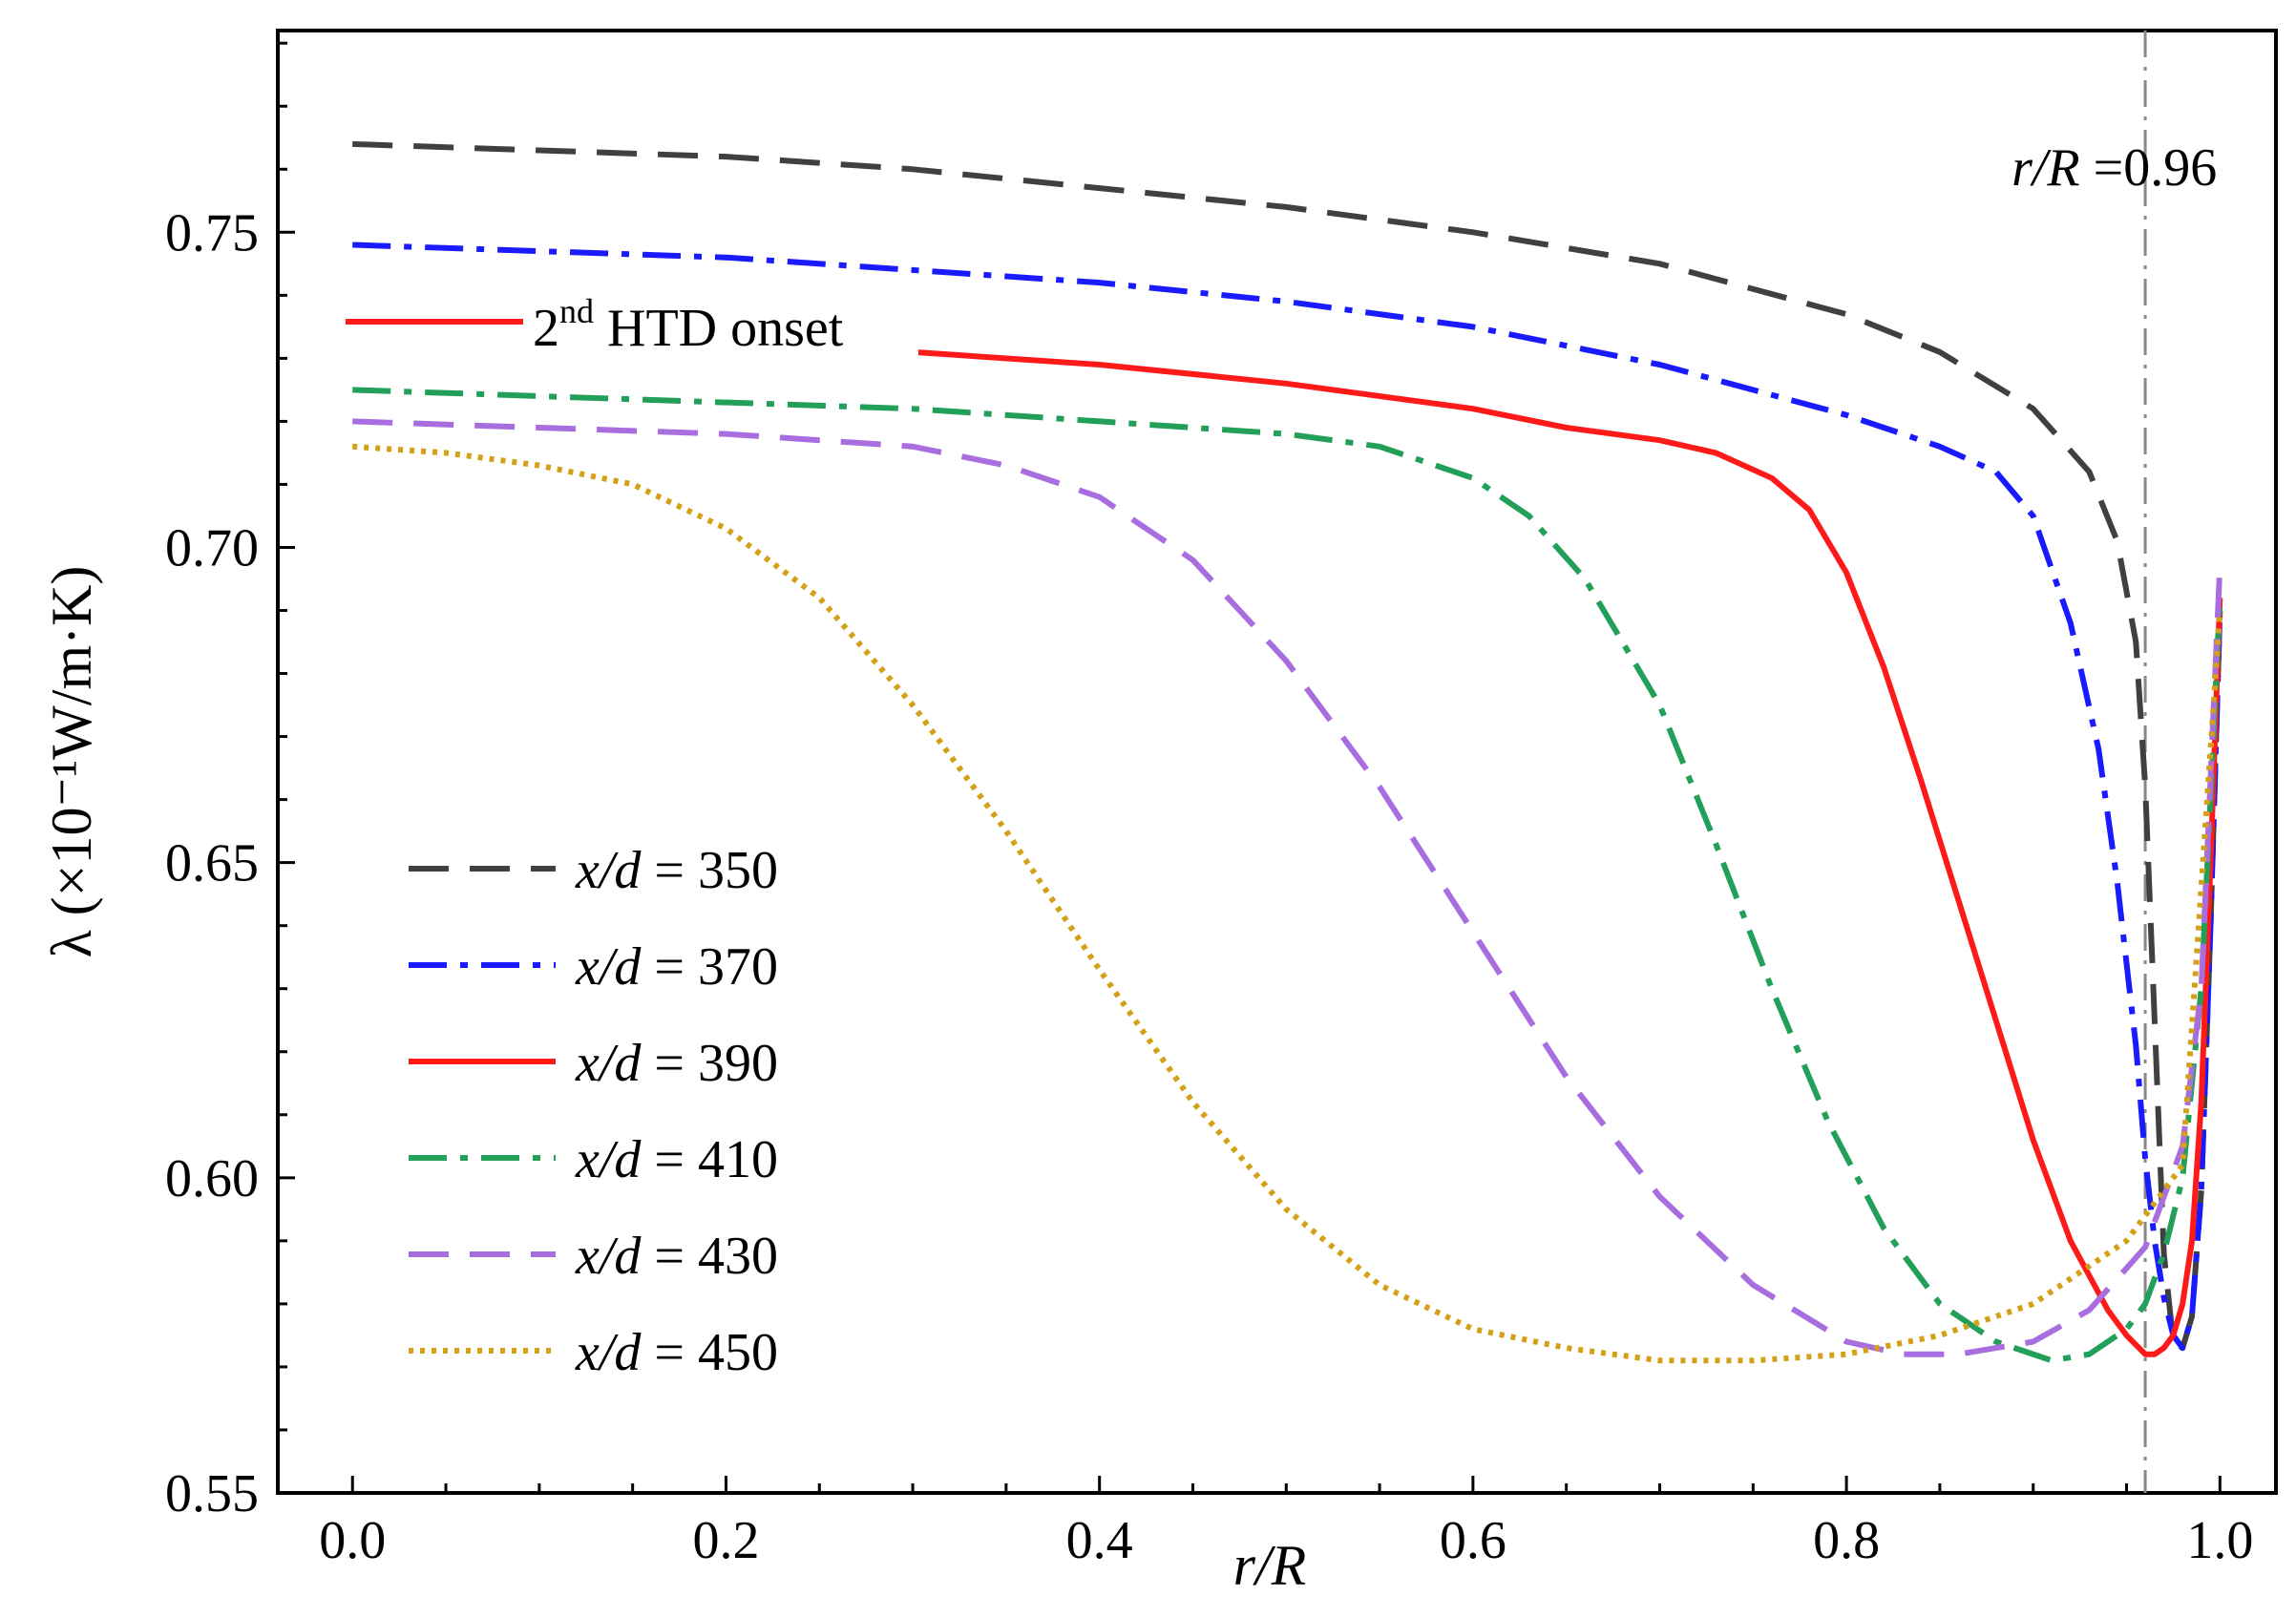  Describe the element at coordinates (676, 1063) in the screenshot. I see `legend-label-3: x/d = 390` at that location.